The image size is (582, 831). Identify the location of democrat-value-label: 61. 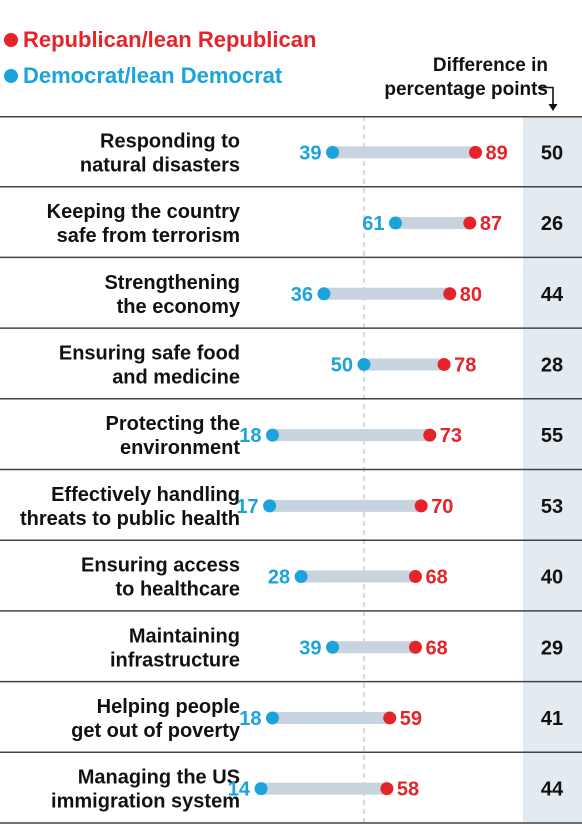
(373, 224).